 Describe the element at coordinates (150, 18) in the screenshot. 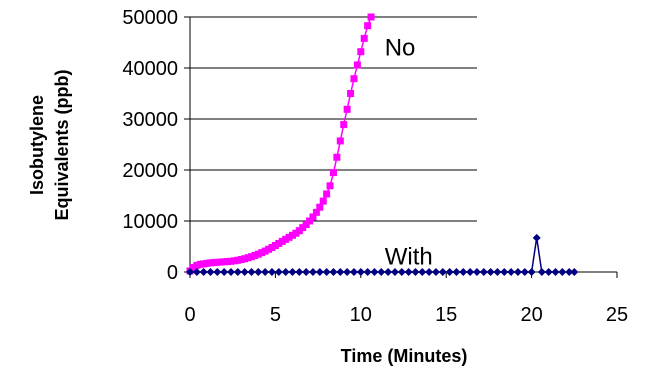

I see `y-tick-label-5: 50000` at that location.